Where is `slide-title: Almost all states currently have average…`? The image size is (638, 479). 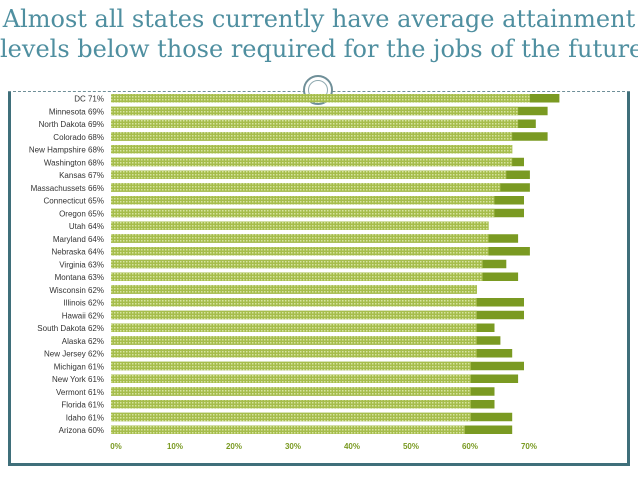 slide-title: Almost all states currently have average… is located at coordinates (319, 34).